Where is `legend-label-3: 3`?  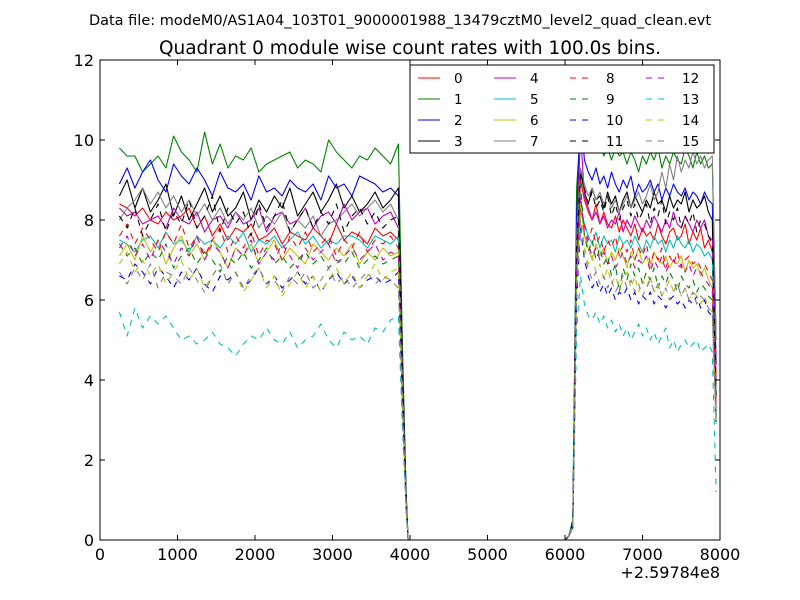 legend-label-3: 3 is located at coordinates (458, 142).